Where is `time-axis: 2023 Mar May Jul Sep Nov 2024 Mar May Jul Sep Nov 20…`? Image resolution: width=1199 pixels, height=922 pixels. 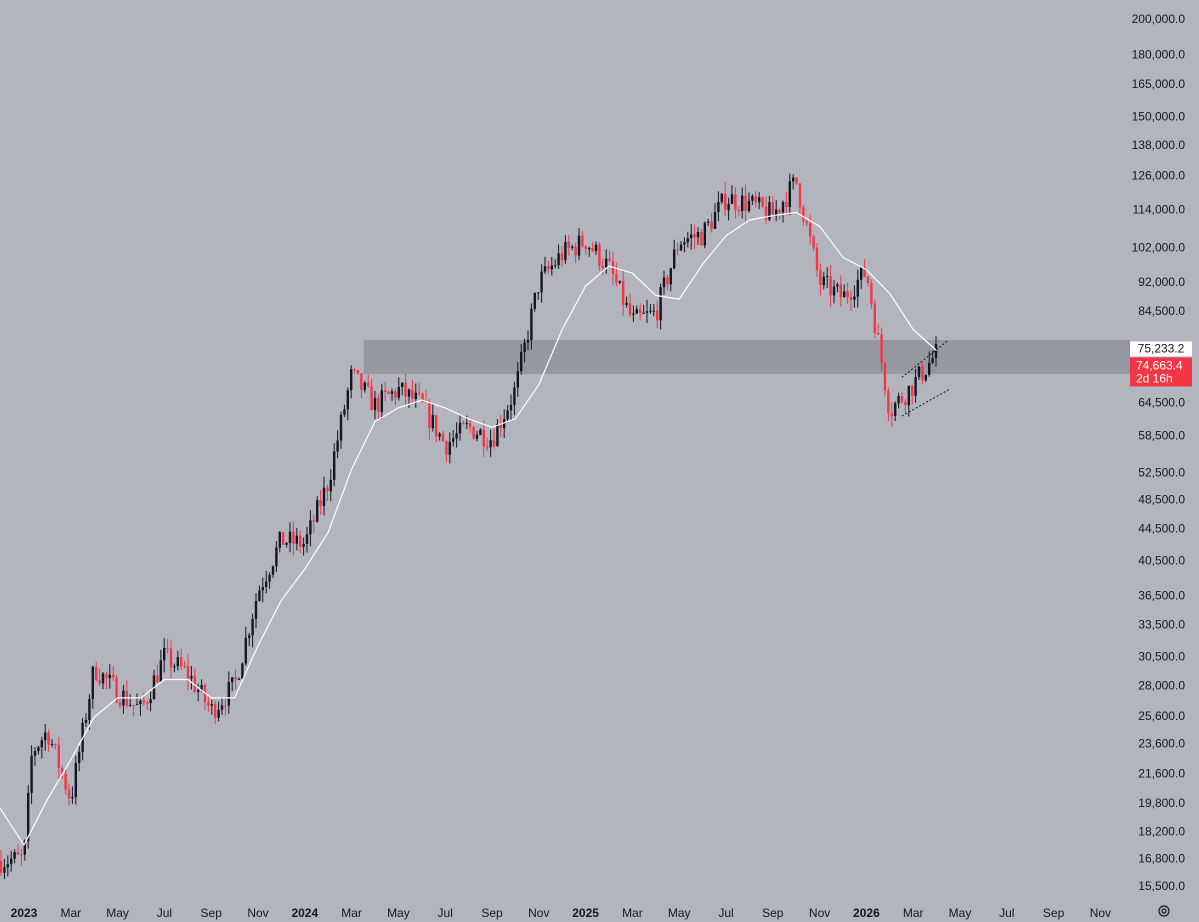 time-axis: 2023 Mar May Jul Sep Nov 2024 Mar May Jul Sep Nov 20… is located at coordinates (561, 913).